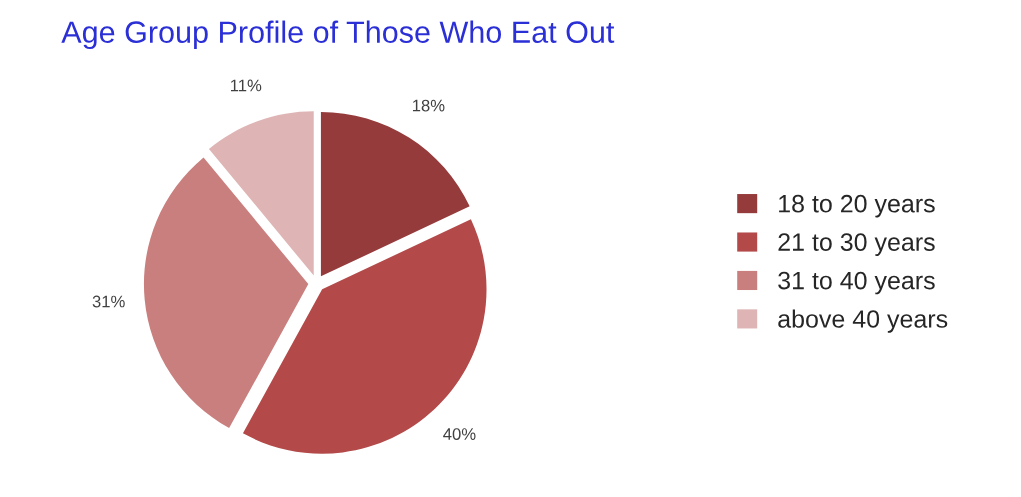 Image resolution: width=1021 pixels, height=497 pixels. Describe the element at coordinates (108, 301) in the screenshot. I see `data-label: 31%` at that location.